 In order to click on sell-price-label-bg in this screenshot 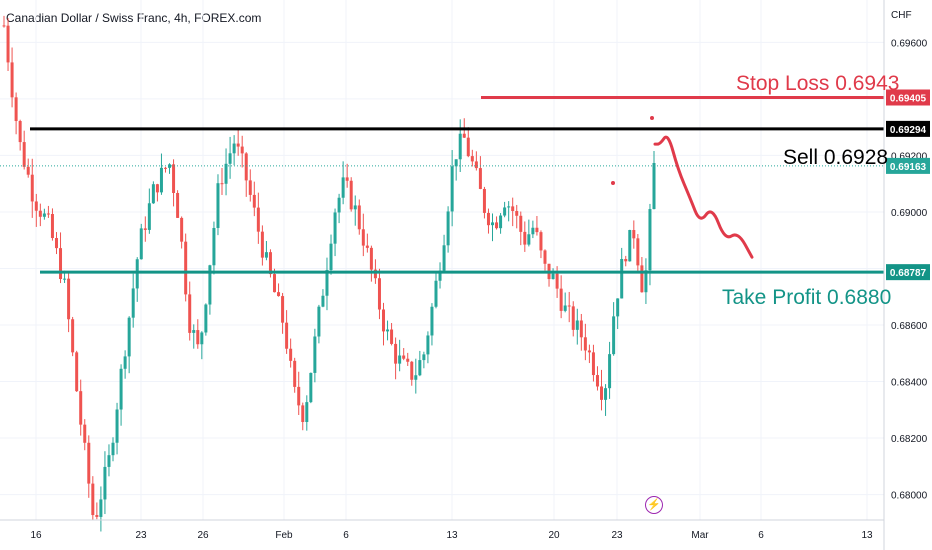, I will do `click(908, 128)`.